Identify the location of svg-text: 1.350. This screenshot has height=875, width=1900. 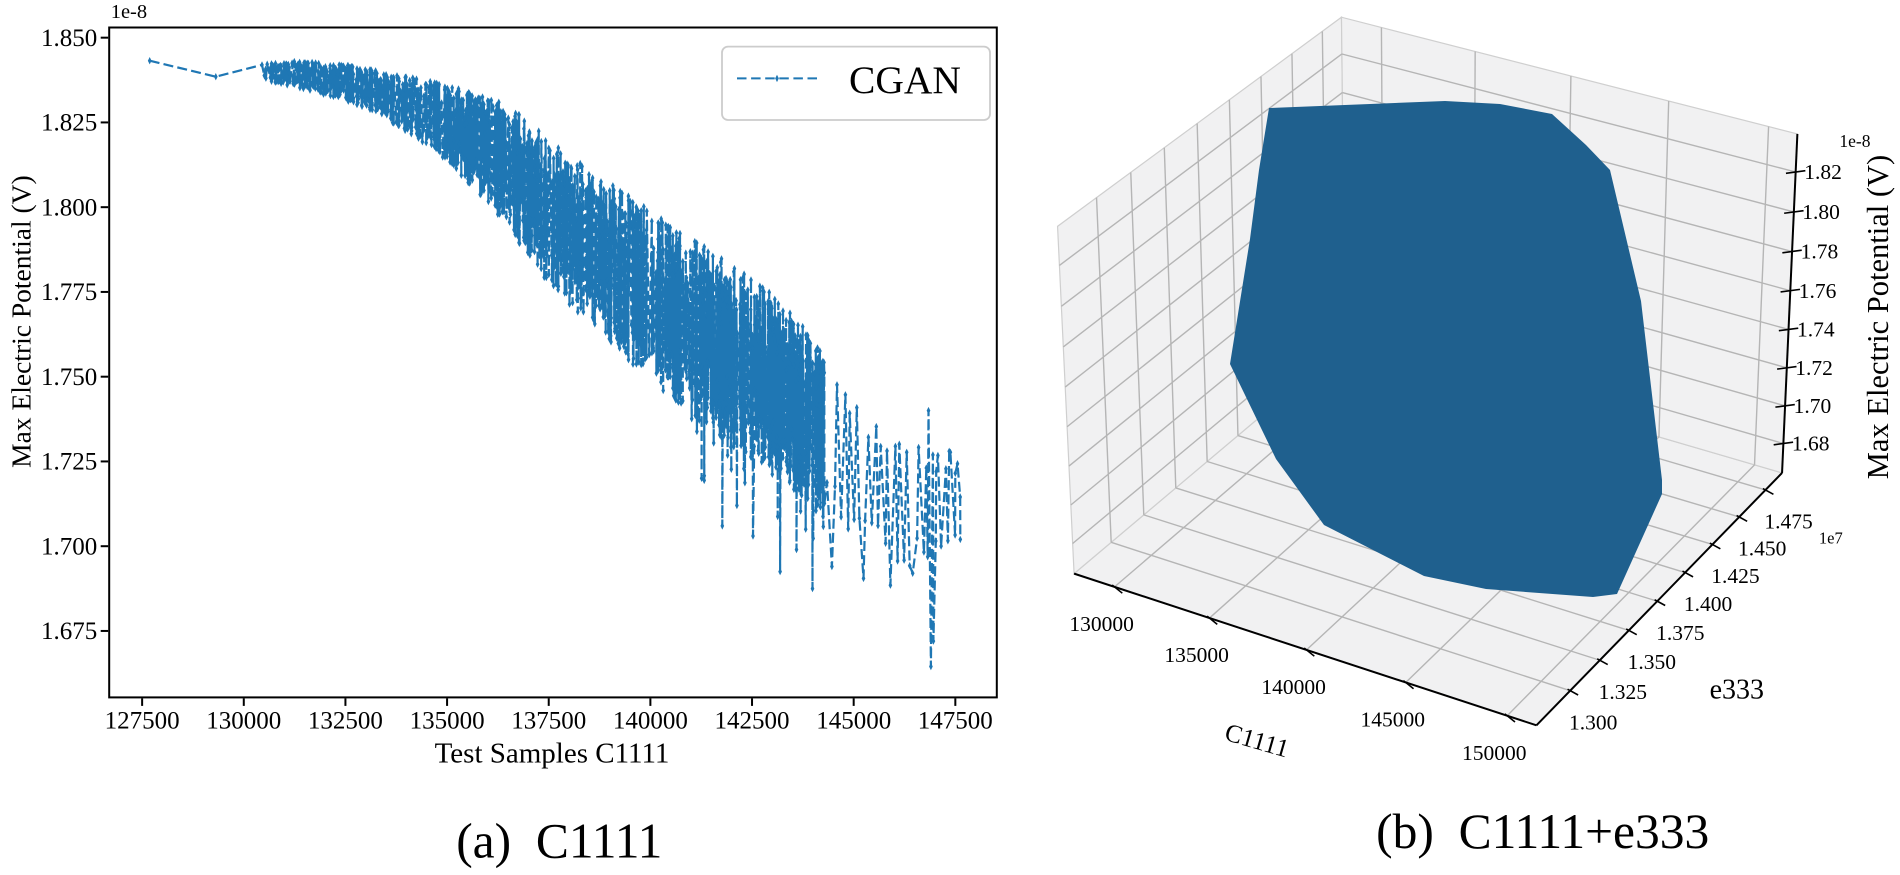
(1652, 662).